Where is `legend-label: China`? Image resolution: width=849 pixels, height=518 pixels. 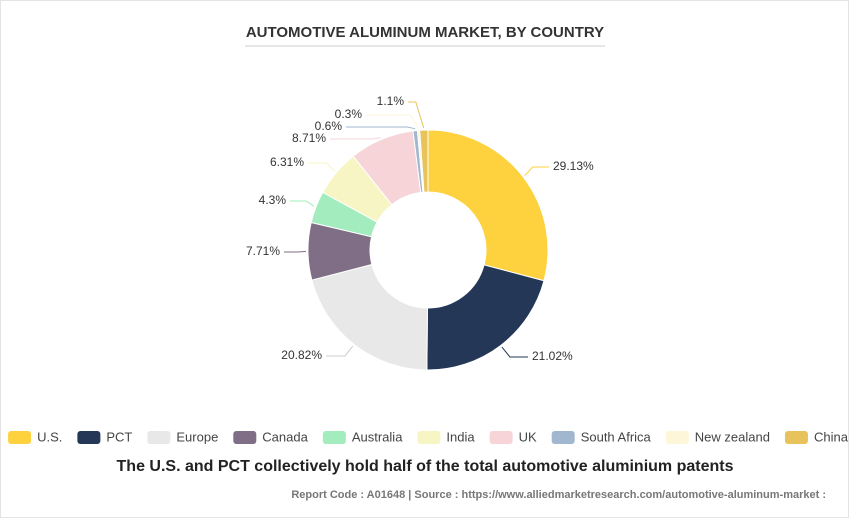 legend-label: China is located at coordinates (831, 436).